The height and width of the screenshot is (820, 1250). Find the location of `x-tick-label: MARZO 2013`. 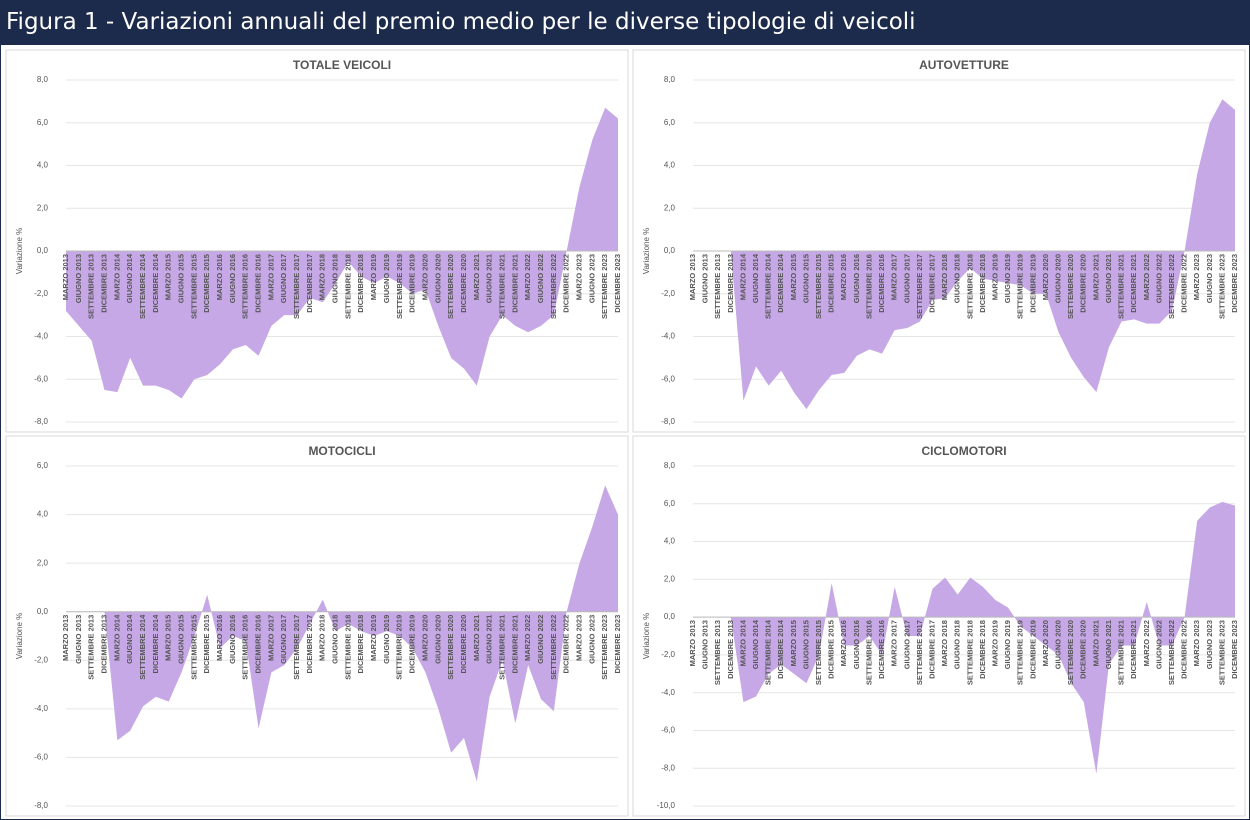

x-tick-label: MARZO 2013 is located at coordinates (692, 277).